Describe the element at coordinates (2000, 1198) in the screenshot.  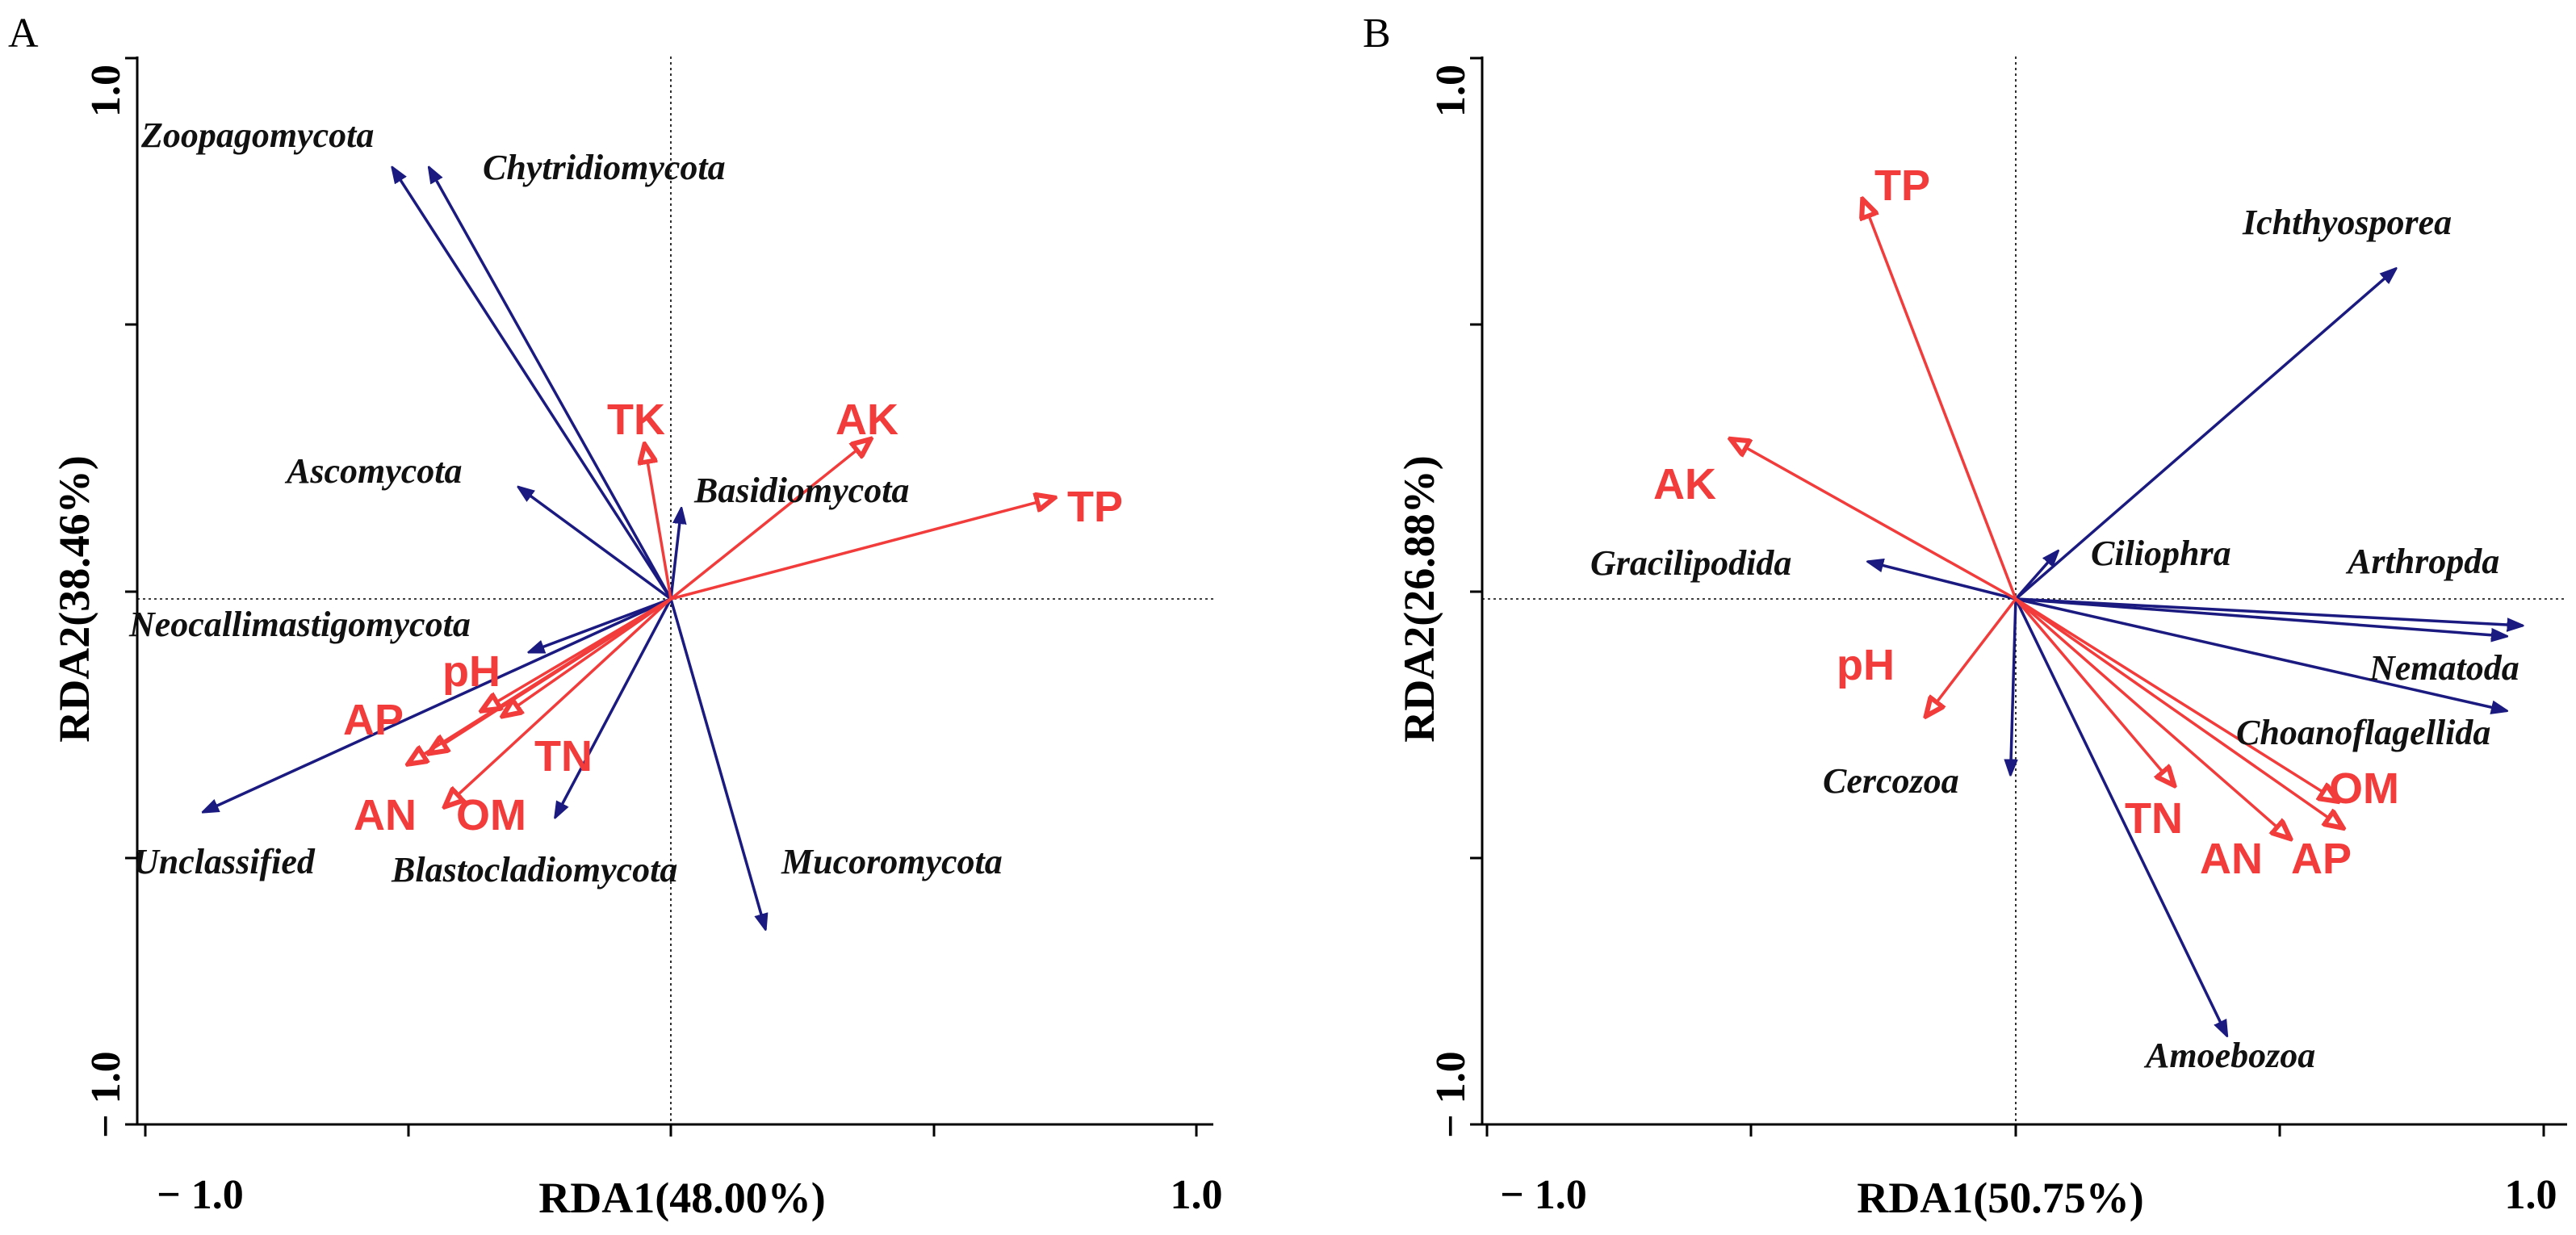
I see `panel-b-x-axis-title: RDA1(50.75%)` at that location.